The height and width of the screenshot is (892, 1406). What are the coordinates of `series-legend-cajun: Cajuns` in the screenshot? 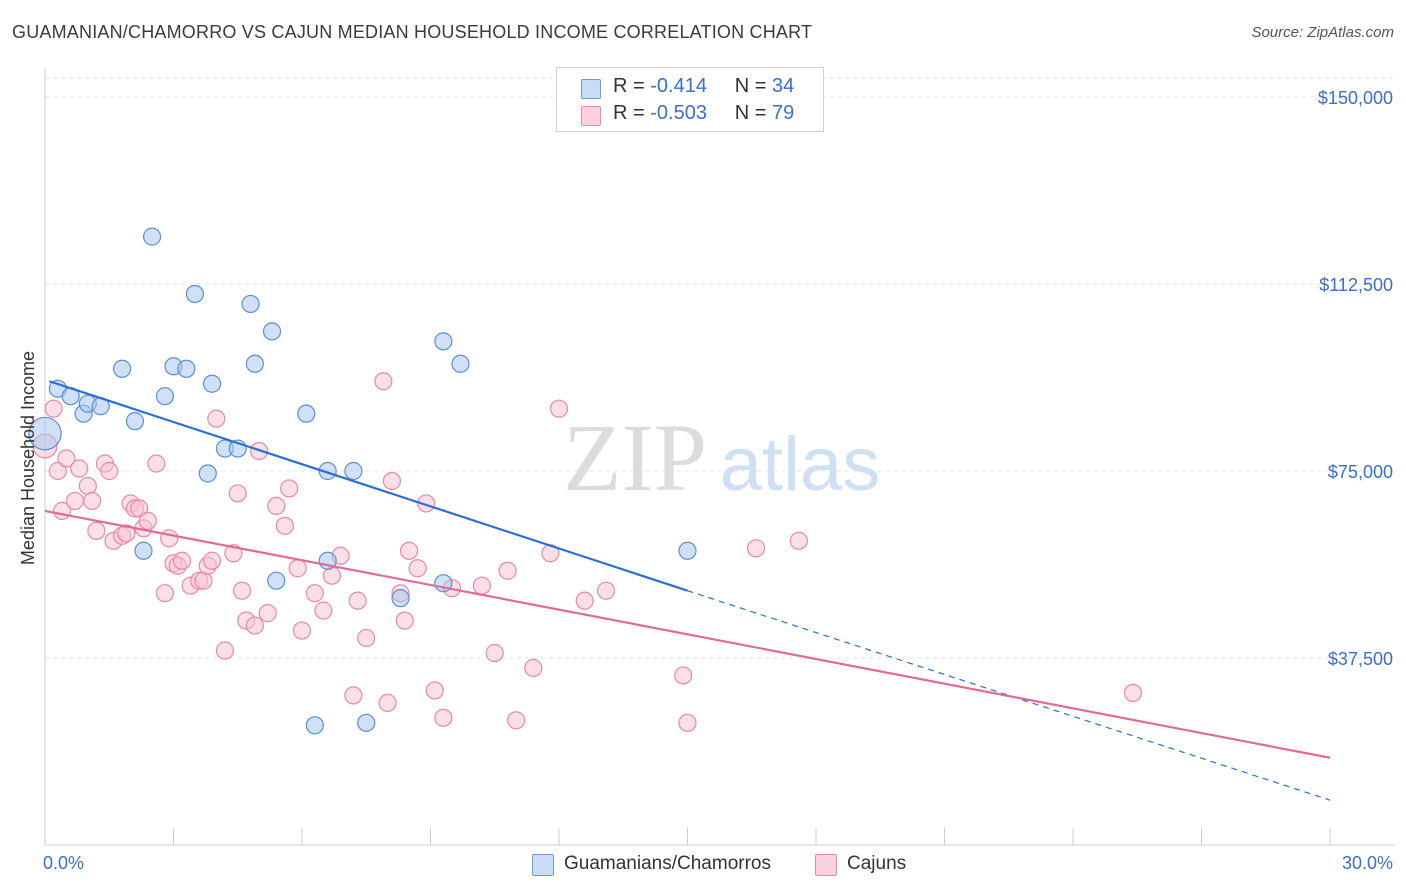 It's located at (875, 865).